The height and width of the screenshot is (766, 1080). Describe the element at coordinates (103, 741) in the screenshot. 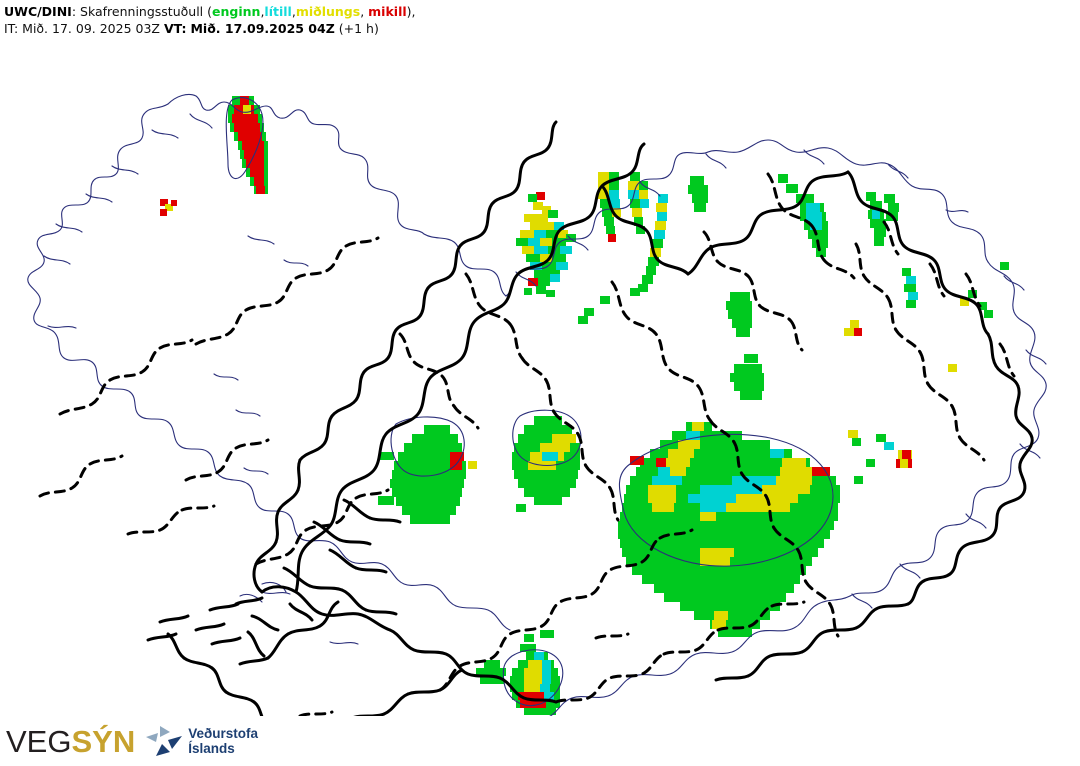

I see `vegsyn-logo-secondary: SÝN` at that location.